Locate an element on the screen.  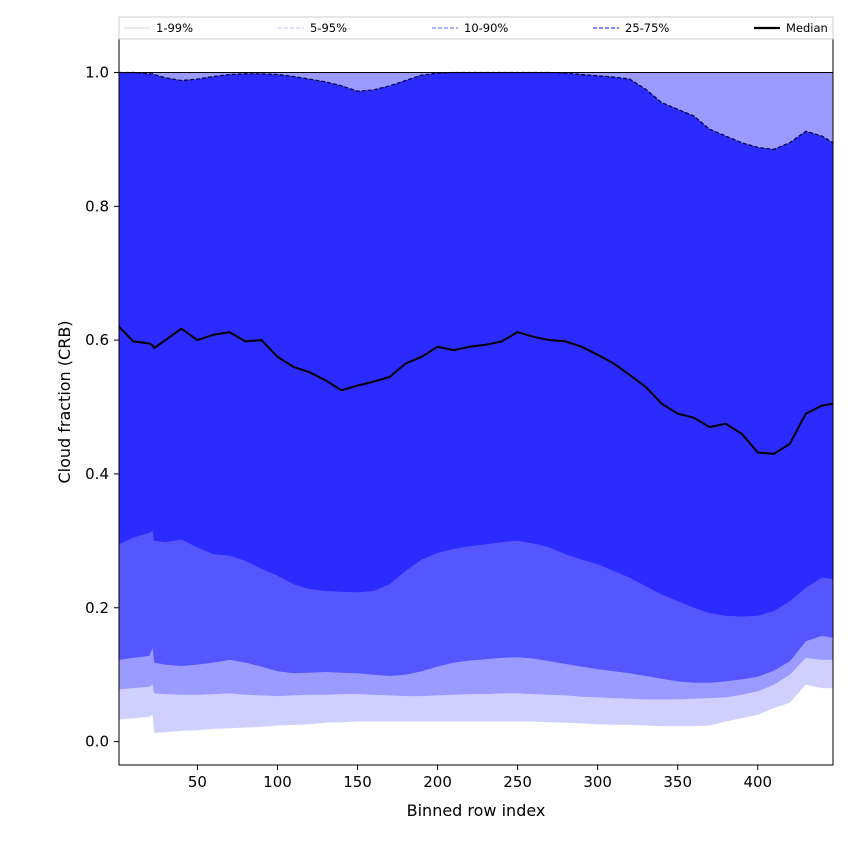
x-tick-label: 350 is located at coordinates (677, 782).